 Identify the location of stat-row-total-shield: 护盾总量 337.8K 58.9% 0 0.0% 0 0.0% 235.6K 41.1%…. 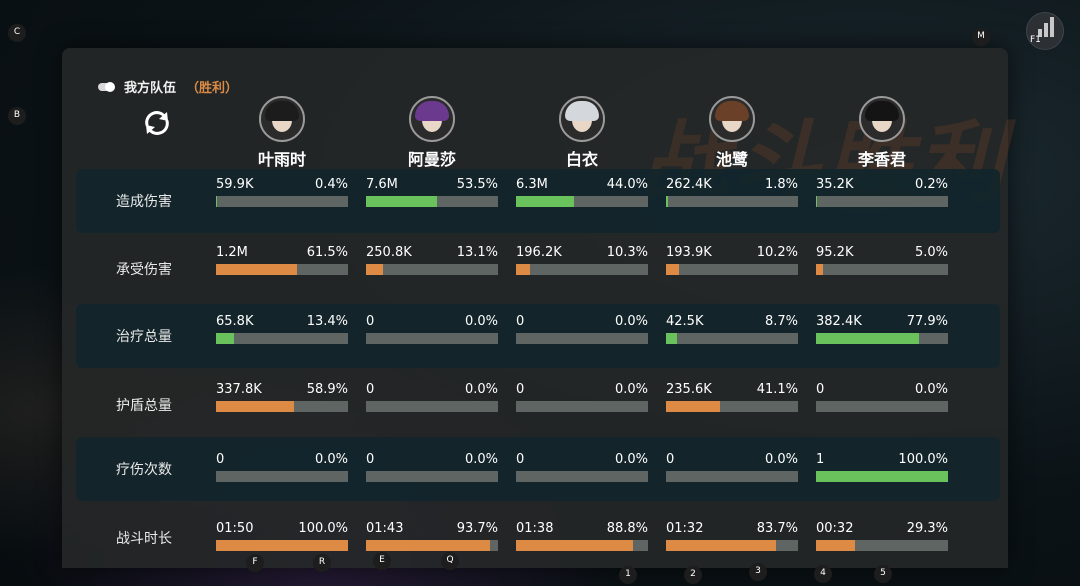
(538, 405).